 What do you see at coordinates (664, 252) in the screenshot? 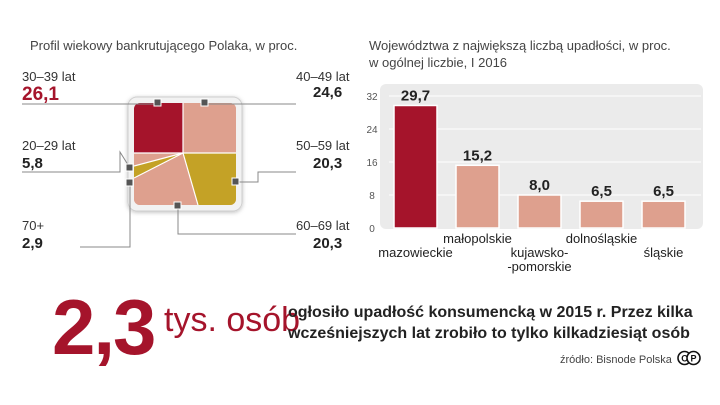
I see `category-label: śląskie` at bounding box center [664, 252].